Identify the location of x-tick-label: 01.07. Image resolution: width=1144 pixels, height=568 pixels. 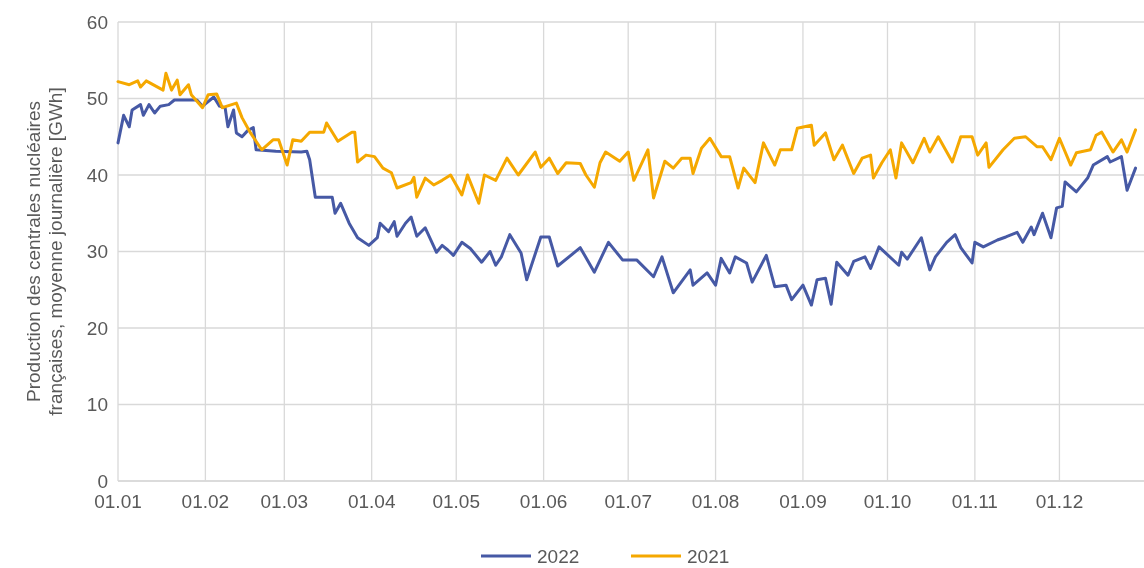
(628, 501).